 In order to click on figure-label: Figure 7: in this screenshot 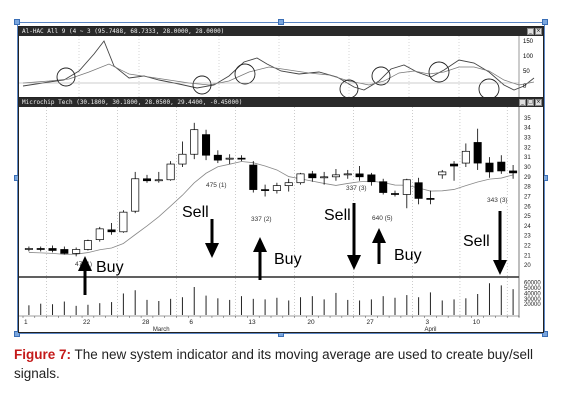, I will do `click(43, 354)`.